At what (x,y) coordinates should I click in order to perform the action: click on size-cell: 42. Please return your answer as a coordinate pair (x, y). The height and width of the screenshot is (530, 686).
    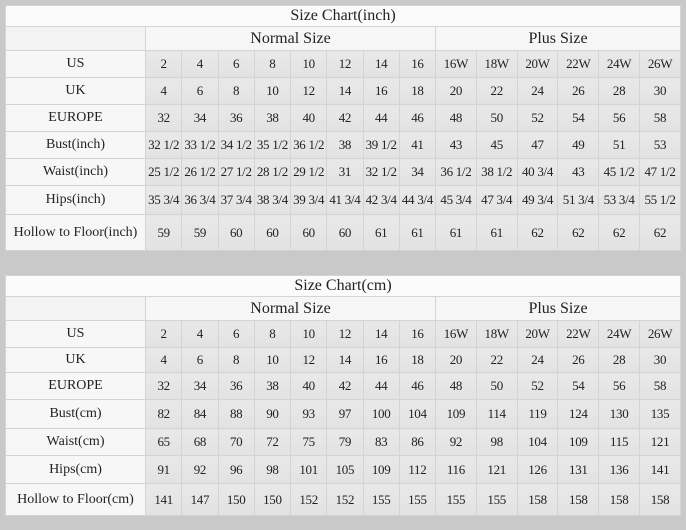
    Looking at the image, I should click on (345, 386).